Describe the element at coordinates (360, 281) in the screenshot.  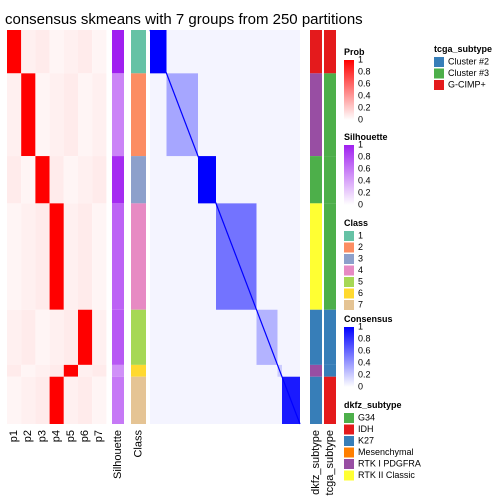
I see `legend-label-class-4: 5` at that location.